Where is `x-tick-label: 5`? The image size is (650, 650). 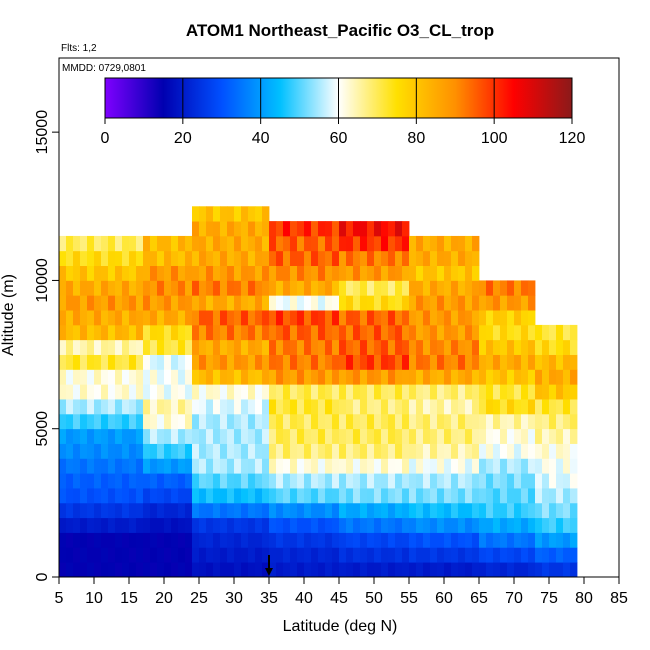
x-tick-label: 5 is located at coordinates (59, 598).